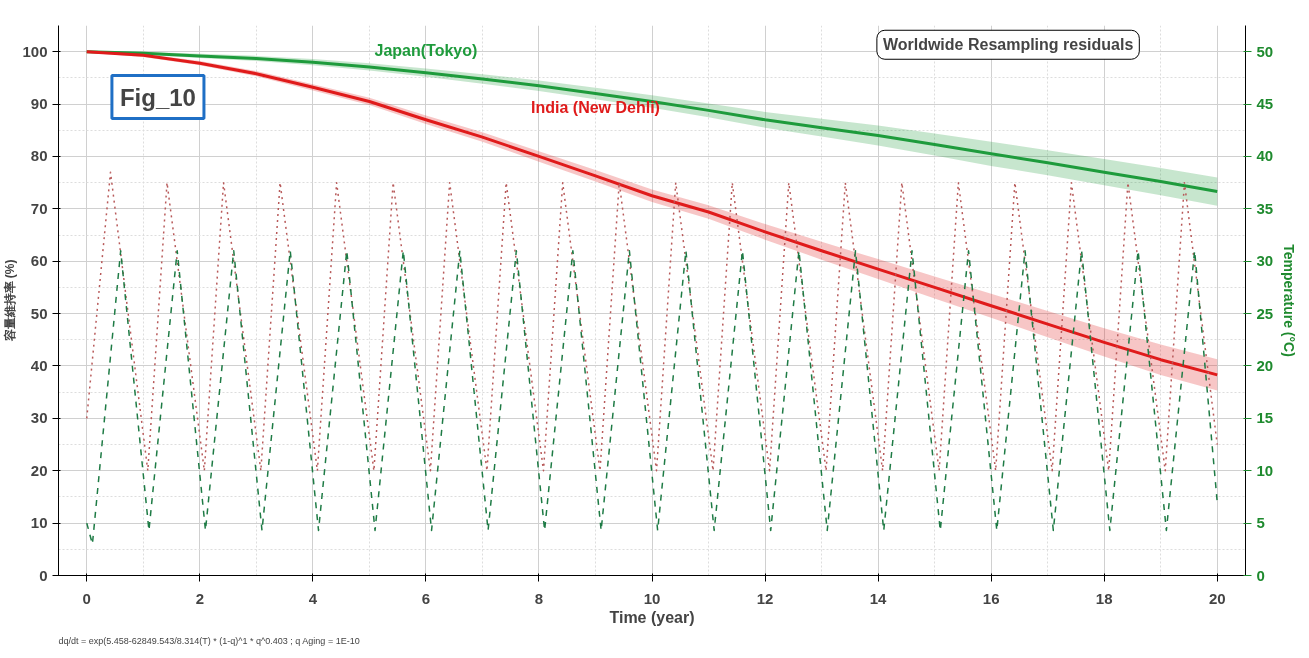 The image size is (1309, 658). Describe the element at coordinates (1265, 156) in the screenshot. I see `y2-tick-label: 40` at that location.